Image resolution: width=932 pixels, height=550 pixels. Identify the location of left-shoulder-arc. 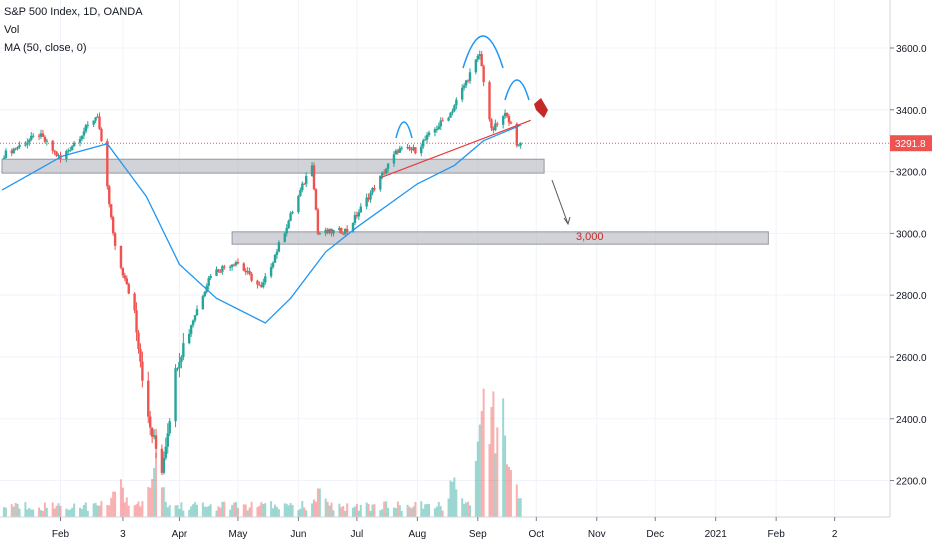
(404, 130).